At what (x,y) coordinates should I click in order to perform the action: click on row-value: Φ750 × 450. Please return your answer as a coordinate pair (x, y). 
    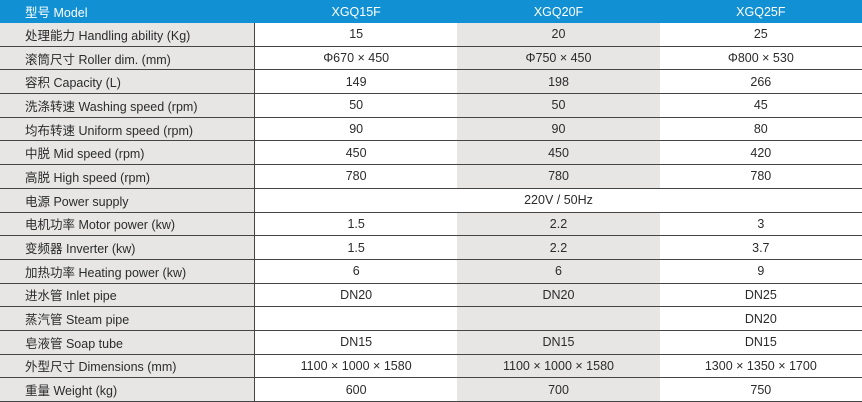
    Looking at the image, I should click on (558, 58).